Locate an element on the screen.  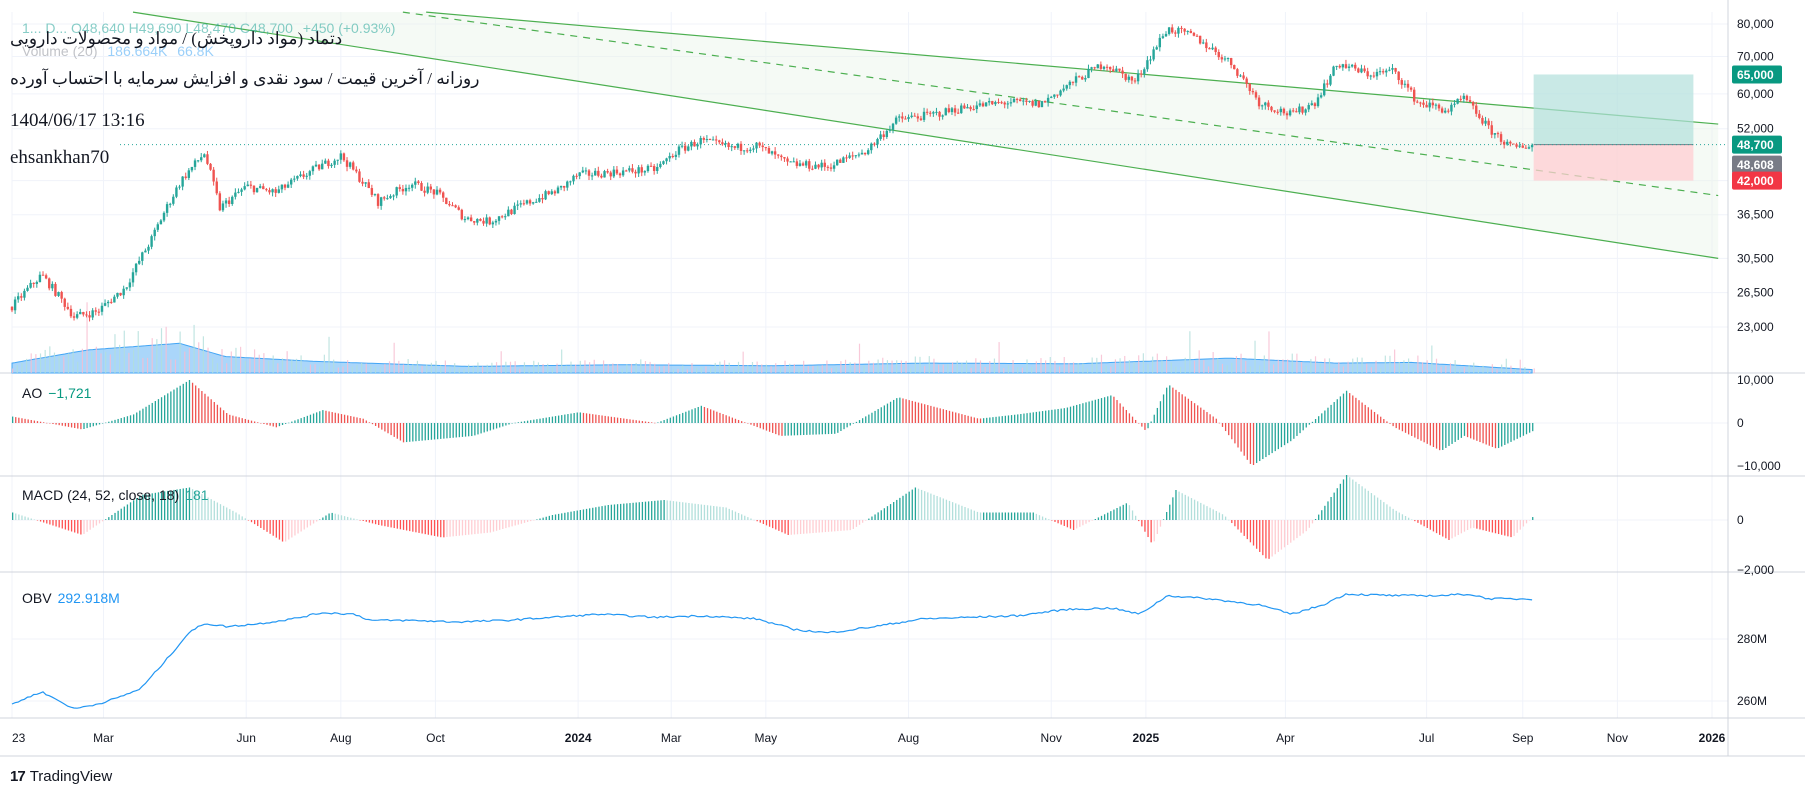
macd-tick-label: −2,000 is located at coordinates (1755, 570).